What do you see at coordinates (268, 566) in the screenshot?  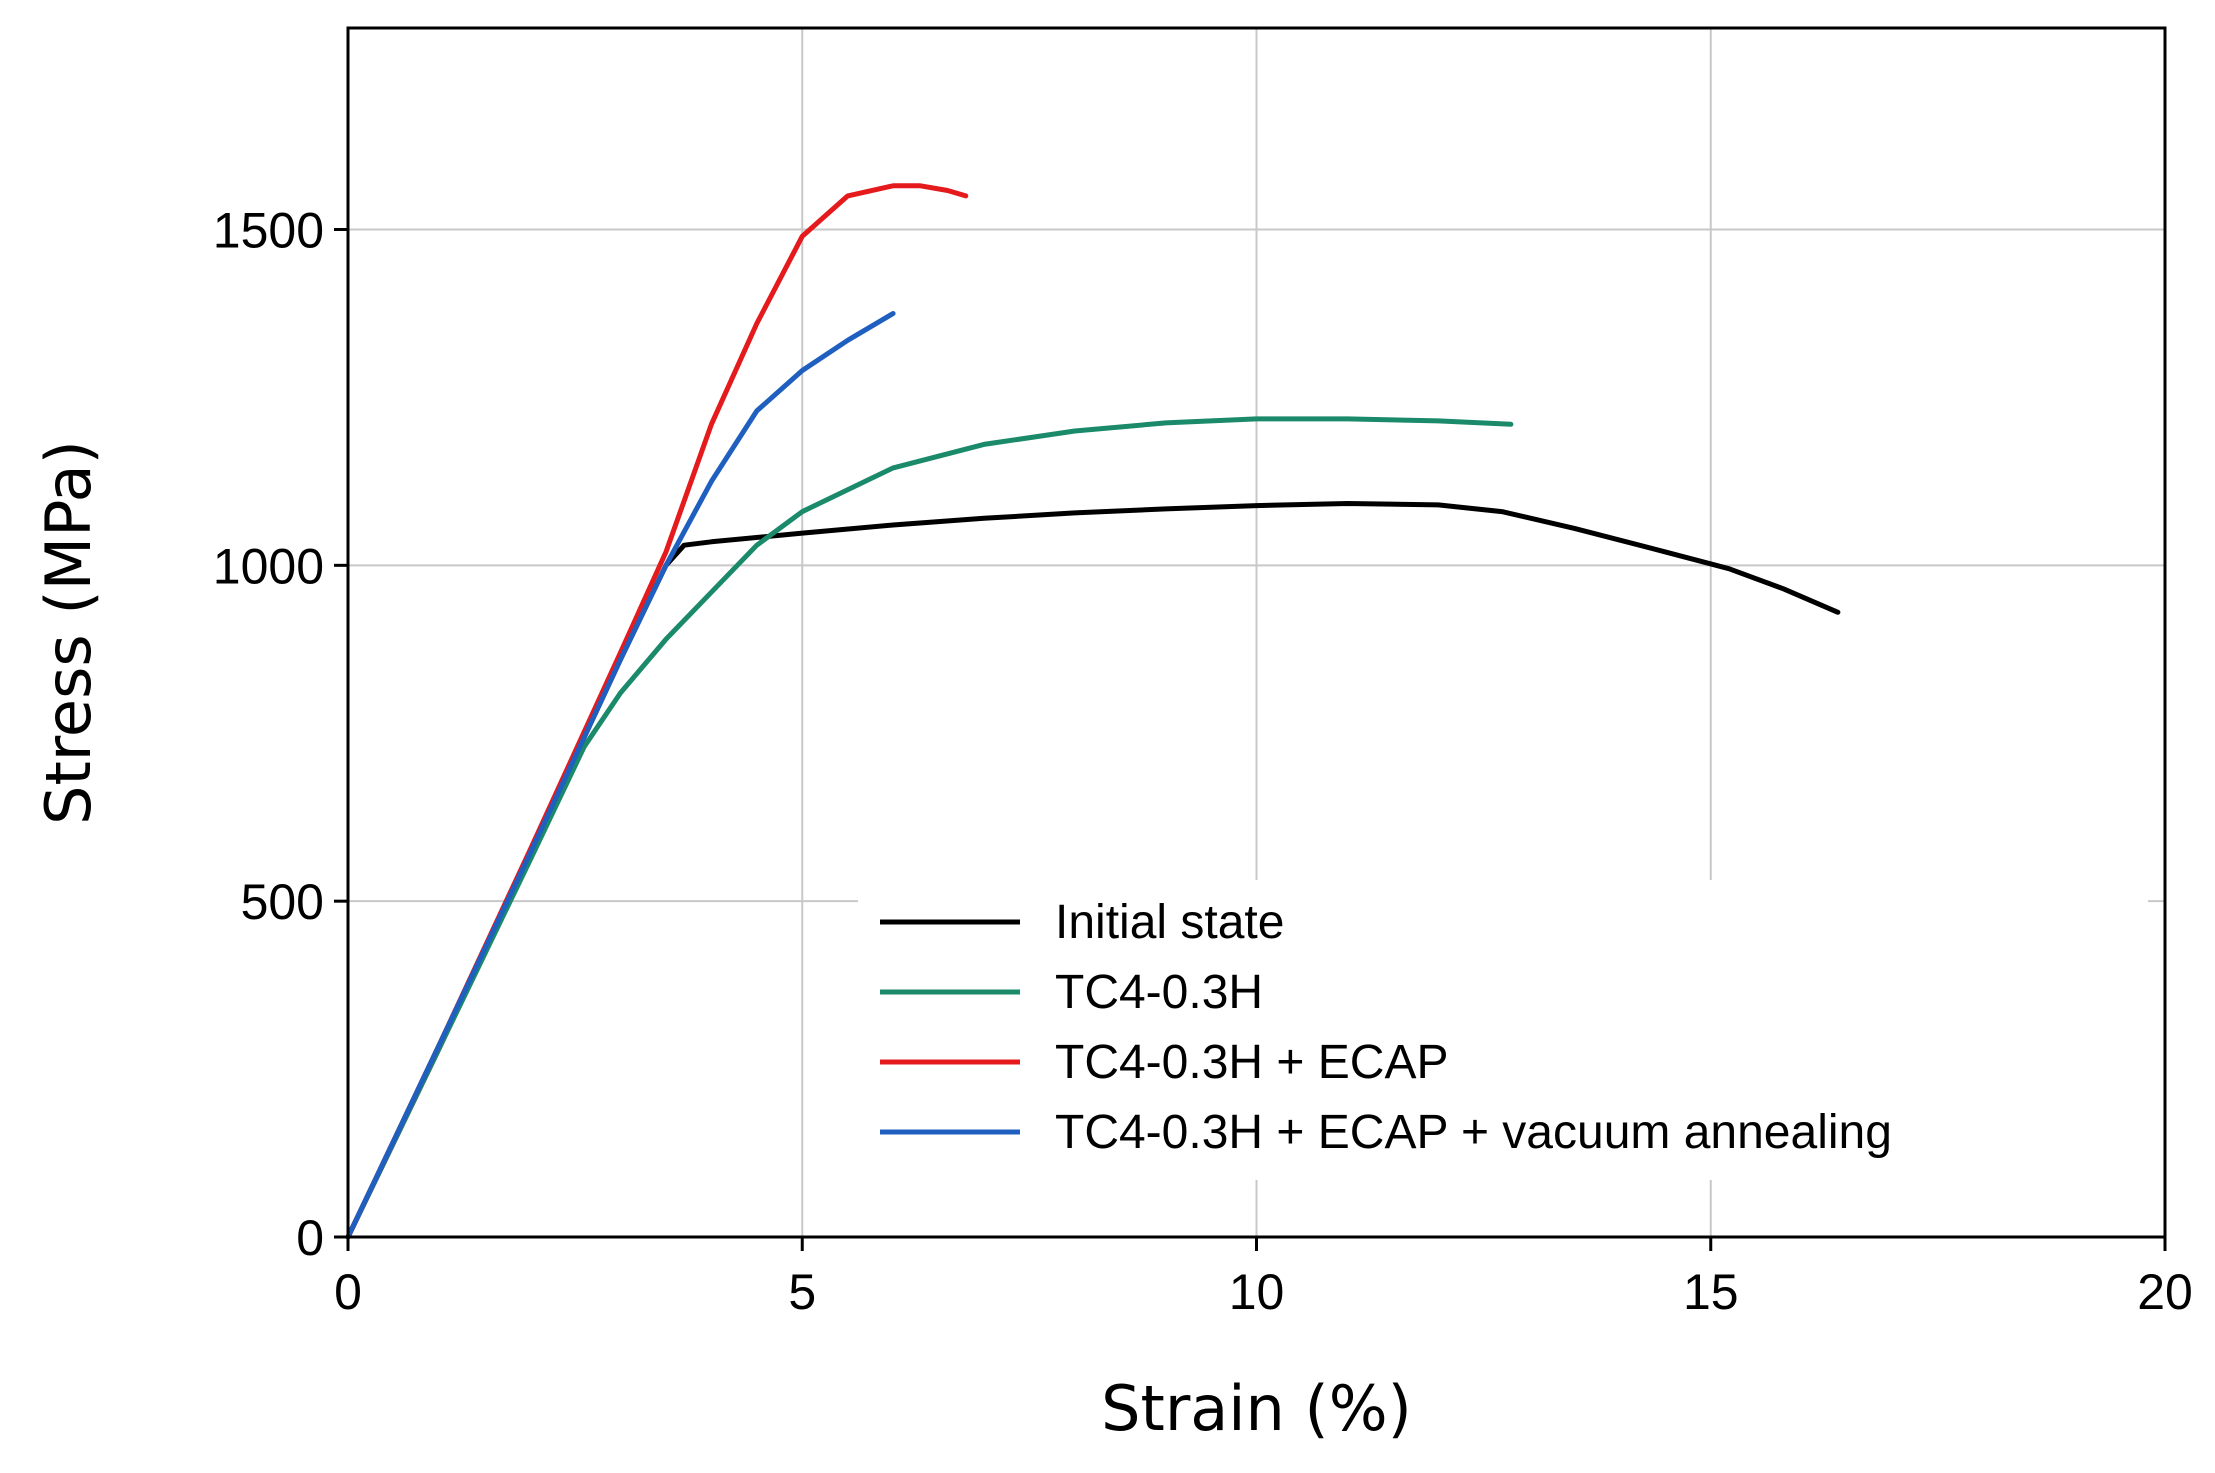 I see `y-tick-label: 1000` at bounding box center [268, 566].